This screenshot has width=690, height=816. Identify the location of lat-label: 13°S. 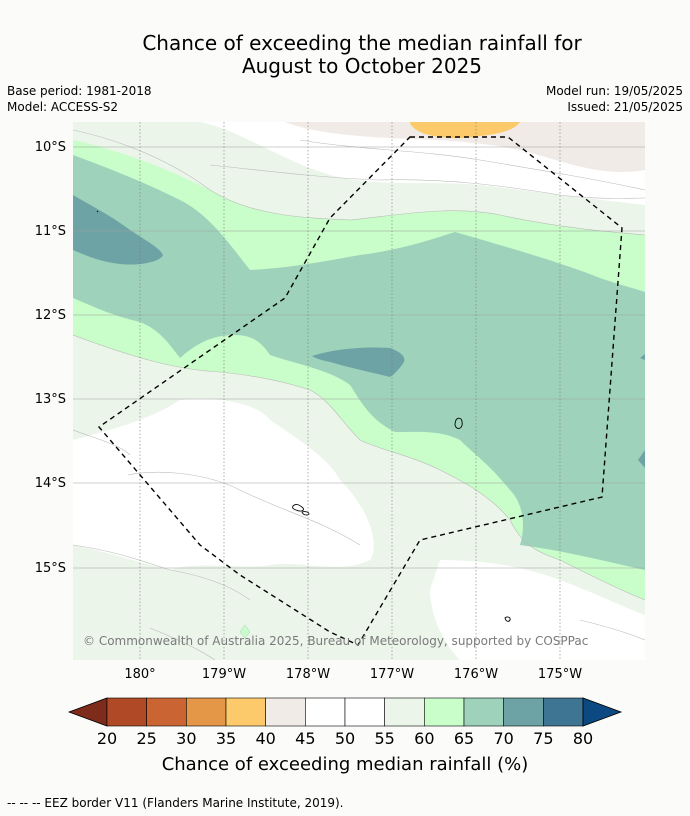
(50, 399).